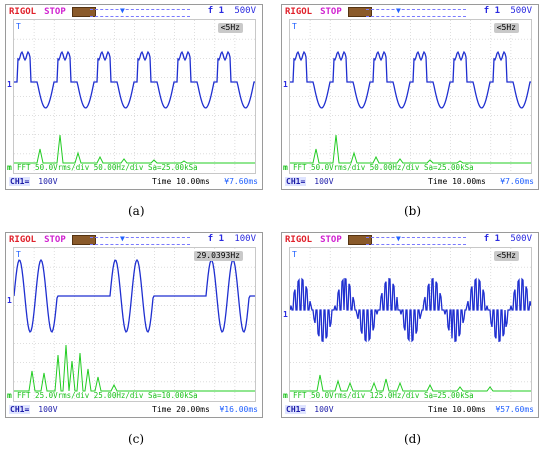 The image size is (550, 453). Describe the element at coordinates (238, 409) in the screenshot. I see `trigger-offset: ¥16.00ms` at that location.